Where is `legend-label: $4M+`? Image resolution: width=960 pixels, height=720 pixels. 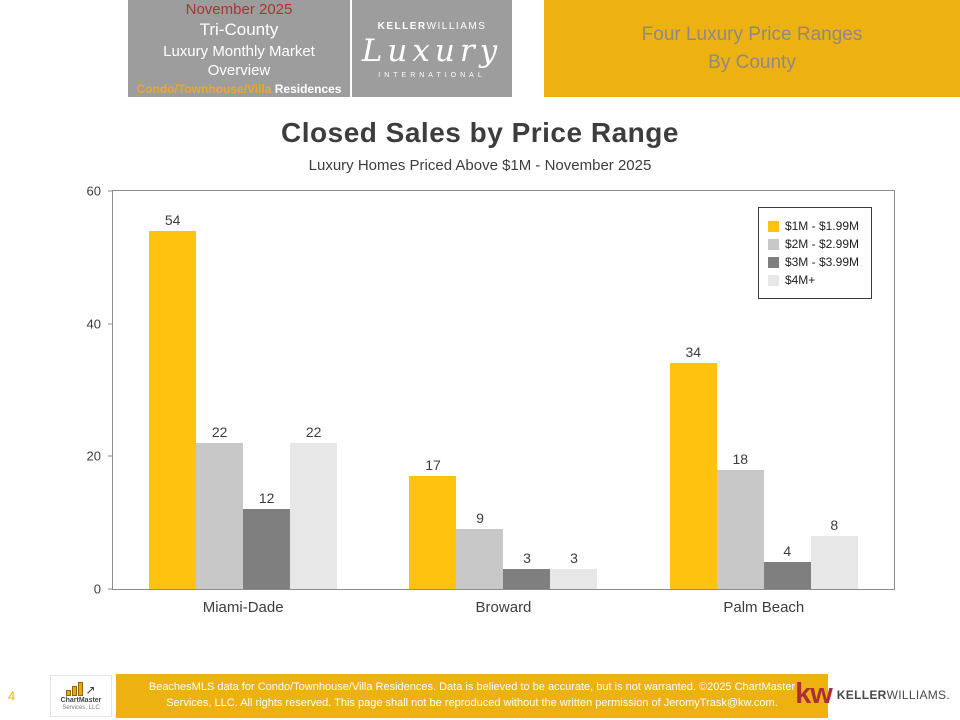 legend-label: $4M+ is located at coordinates (800, 280).